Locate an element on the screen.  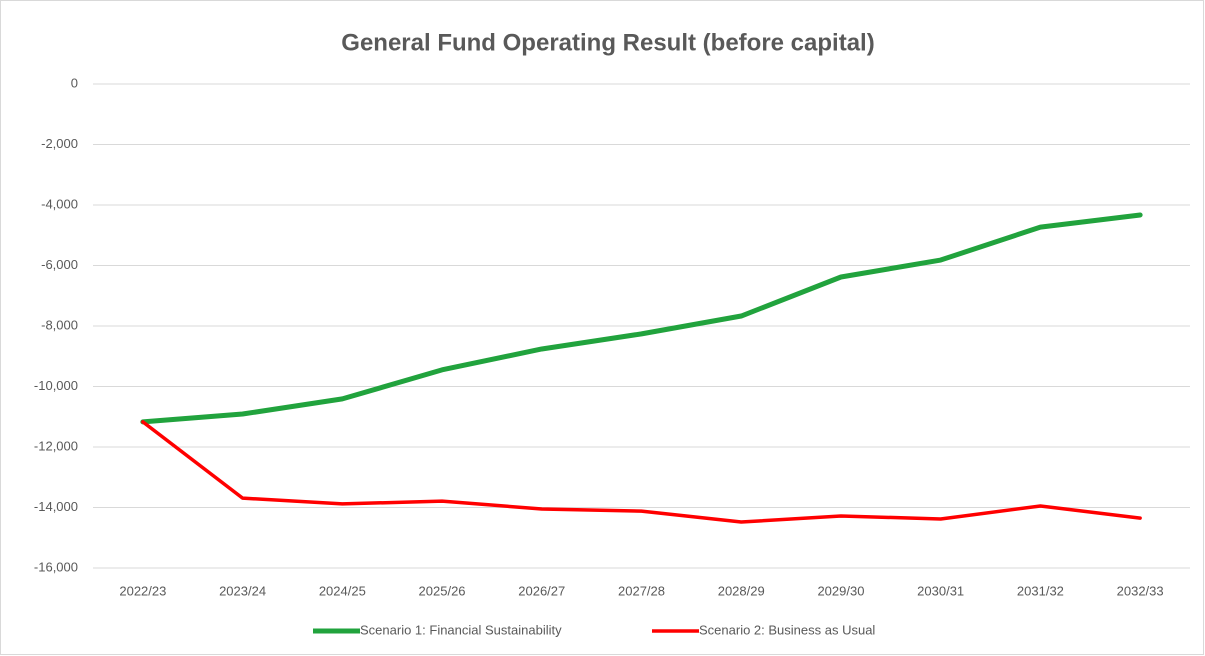
x-tick-label: 2025/26 is located at coordinates (442, 590).